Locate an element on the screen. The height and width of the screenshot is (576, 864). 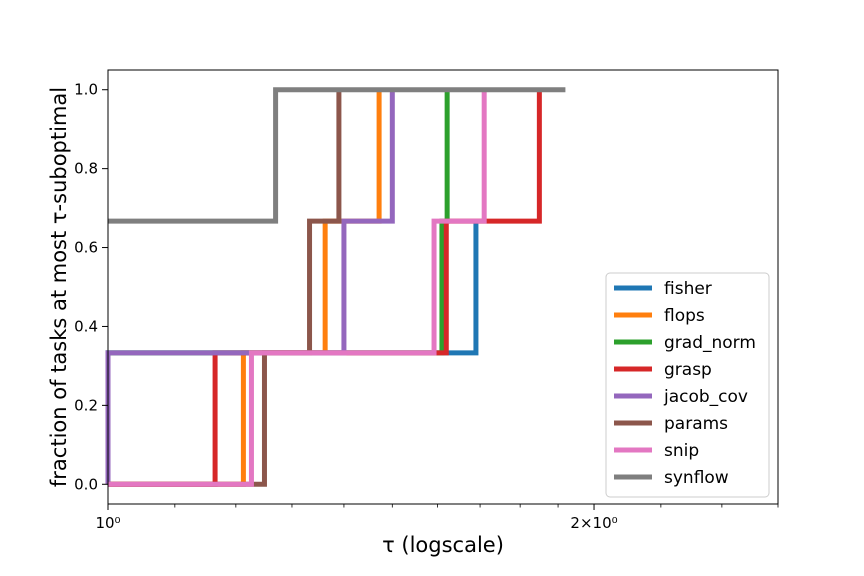
legend-label-flops: flops is located at coordinates (684, 316).